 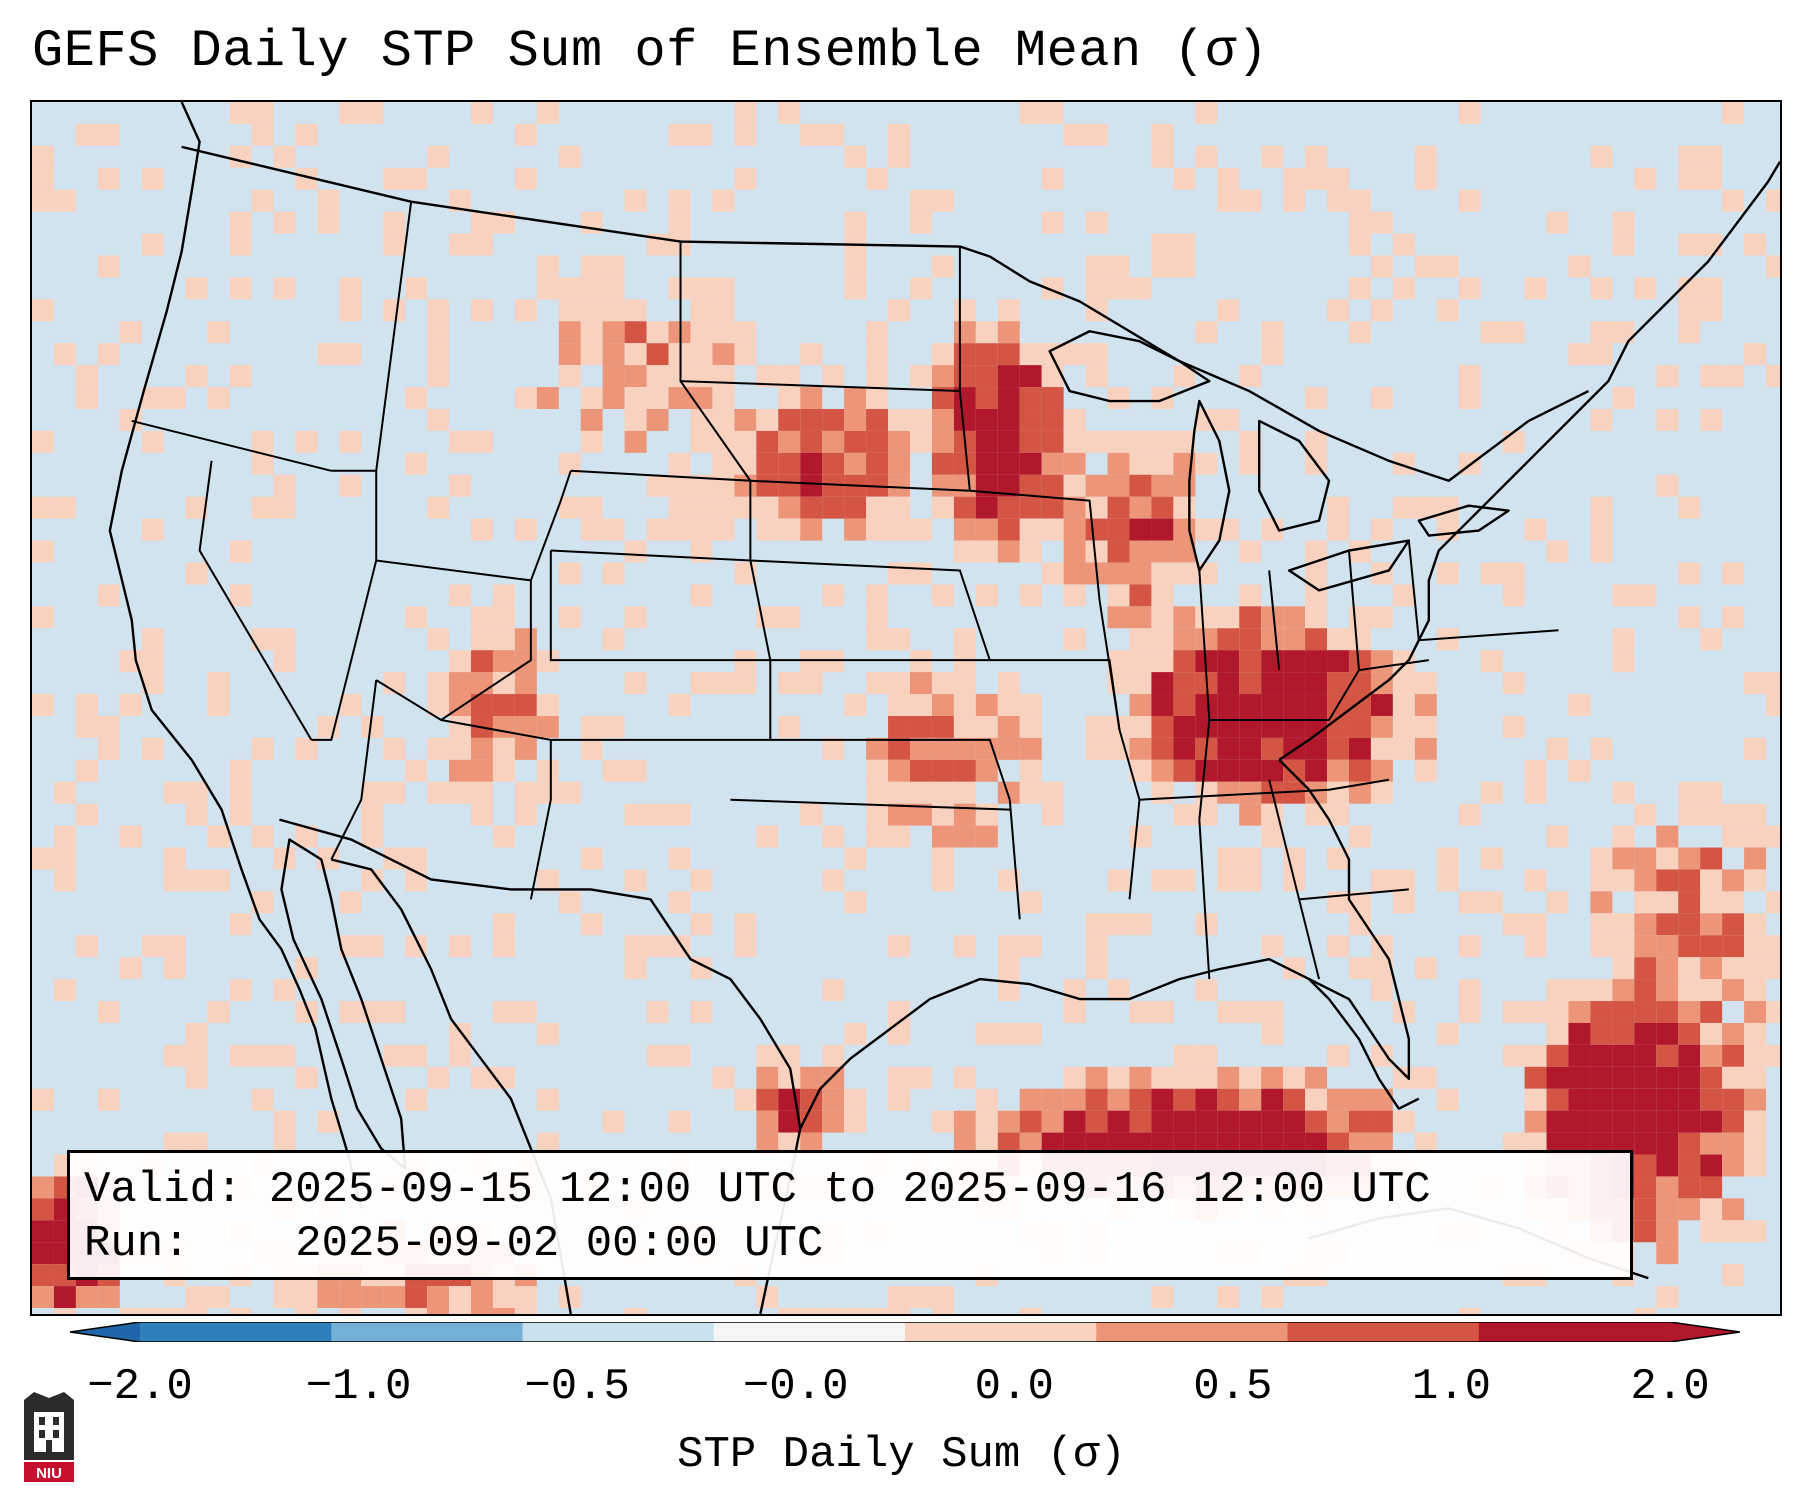 What do you see at coordinates (49, 1472) in the screenshot?
I see `logo-banner` at bounding box center [49, 1472].